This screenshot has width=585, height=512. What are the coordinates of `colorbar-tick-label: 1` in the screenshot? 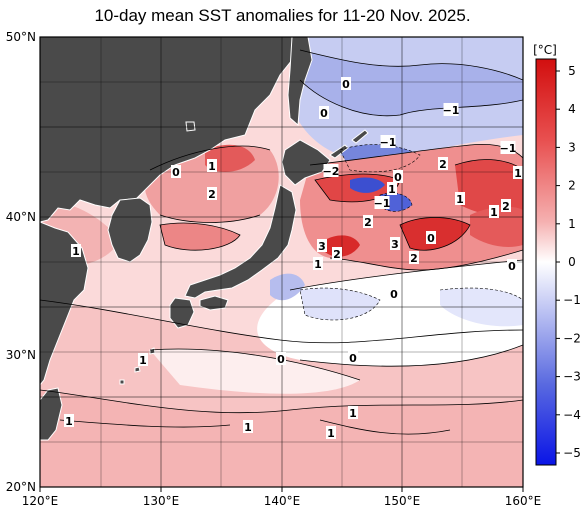 It's located at (572, 224).